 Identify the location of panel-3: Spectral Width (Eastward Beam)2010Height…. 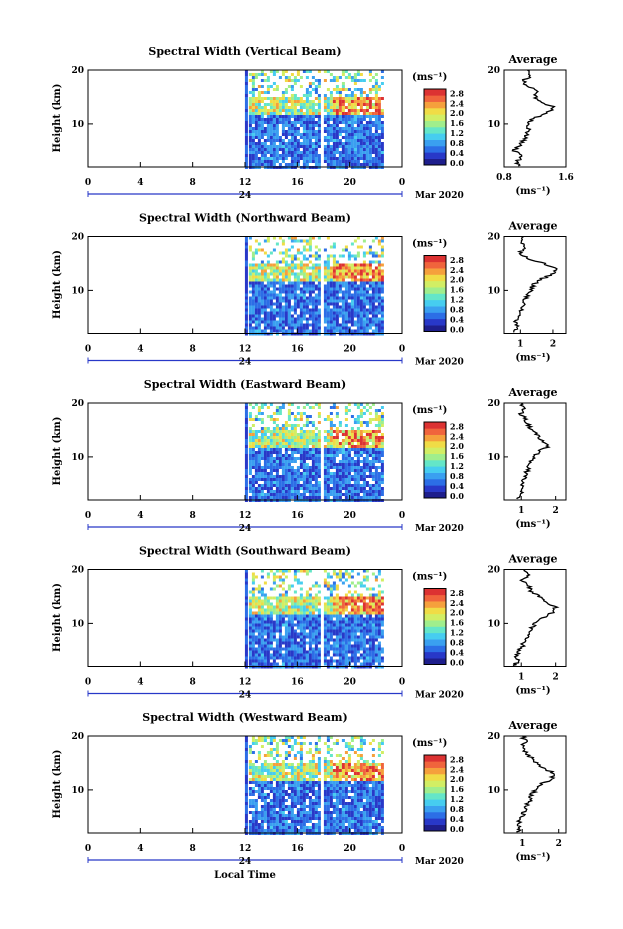
(309, 456).